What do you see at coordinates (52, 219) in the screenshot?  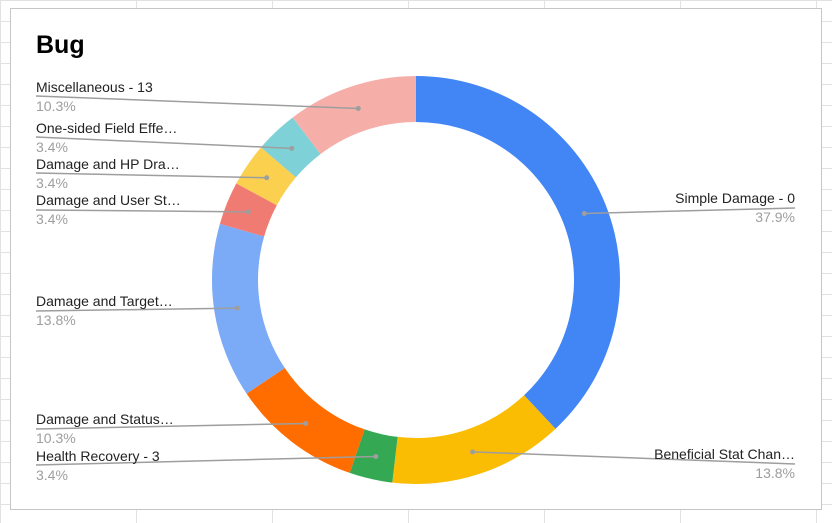 I see `slice-percent-damage-and-user-st: 3.4%` at bounding box center [52, 219].